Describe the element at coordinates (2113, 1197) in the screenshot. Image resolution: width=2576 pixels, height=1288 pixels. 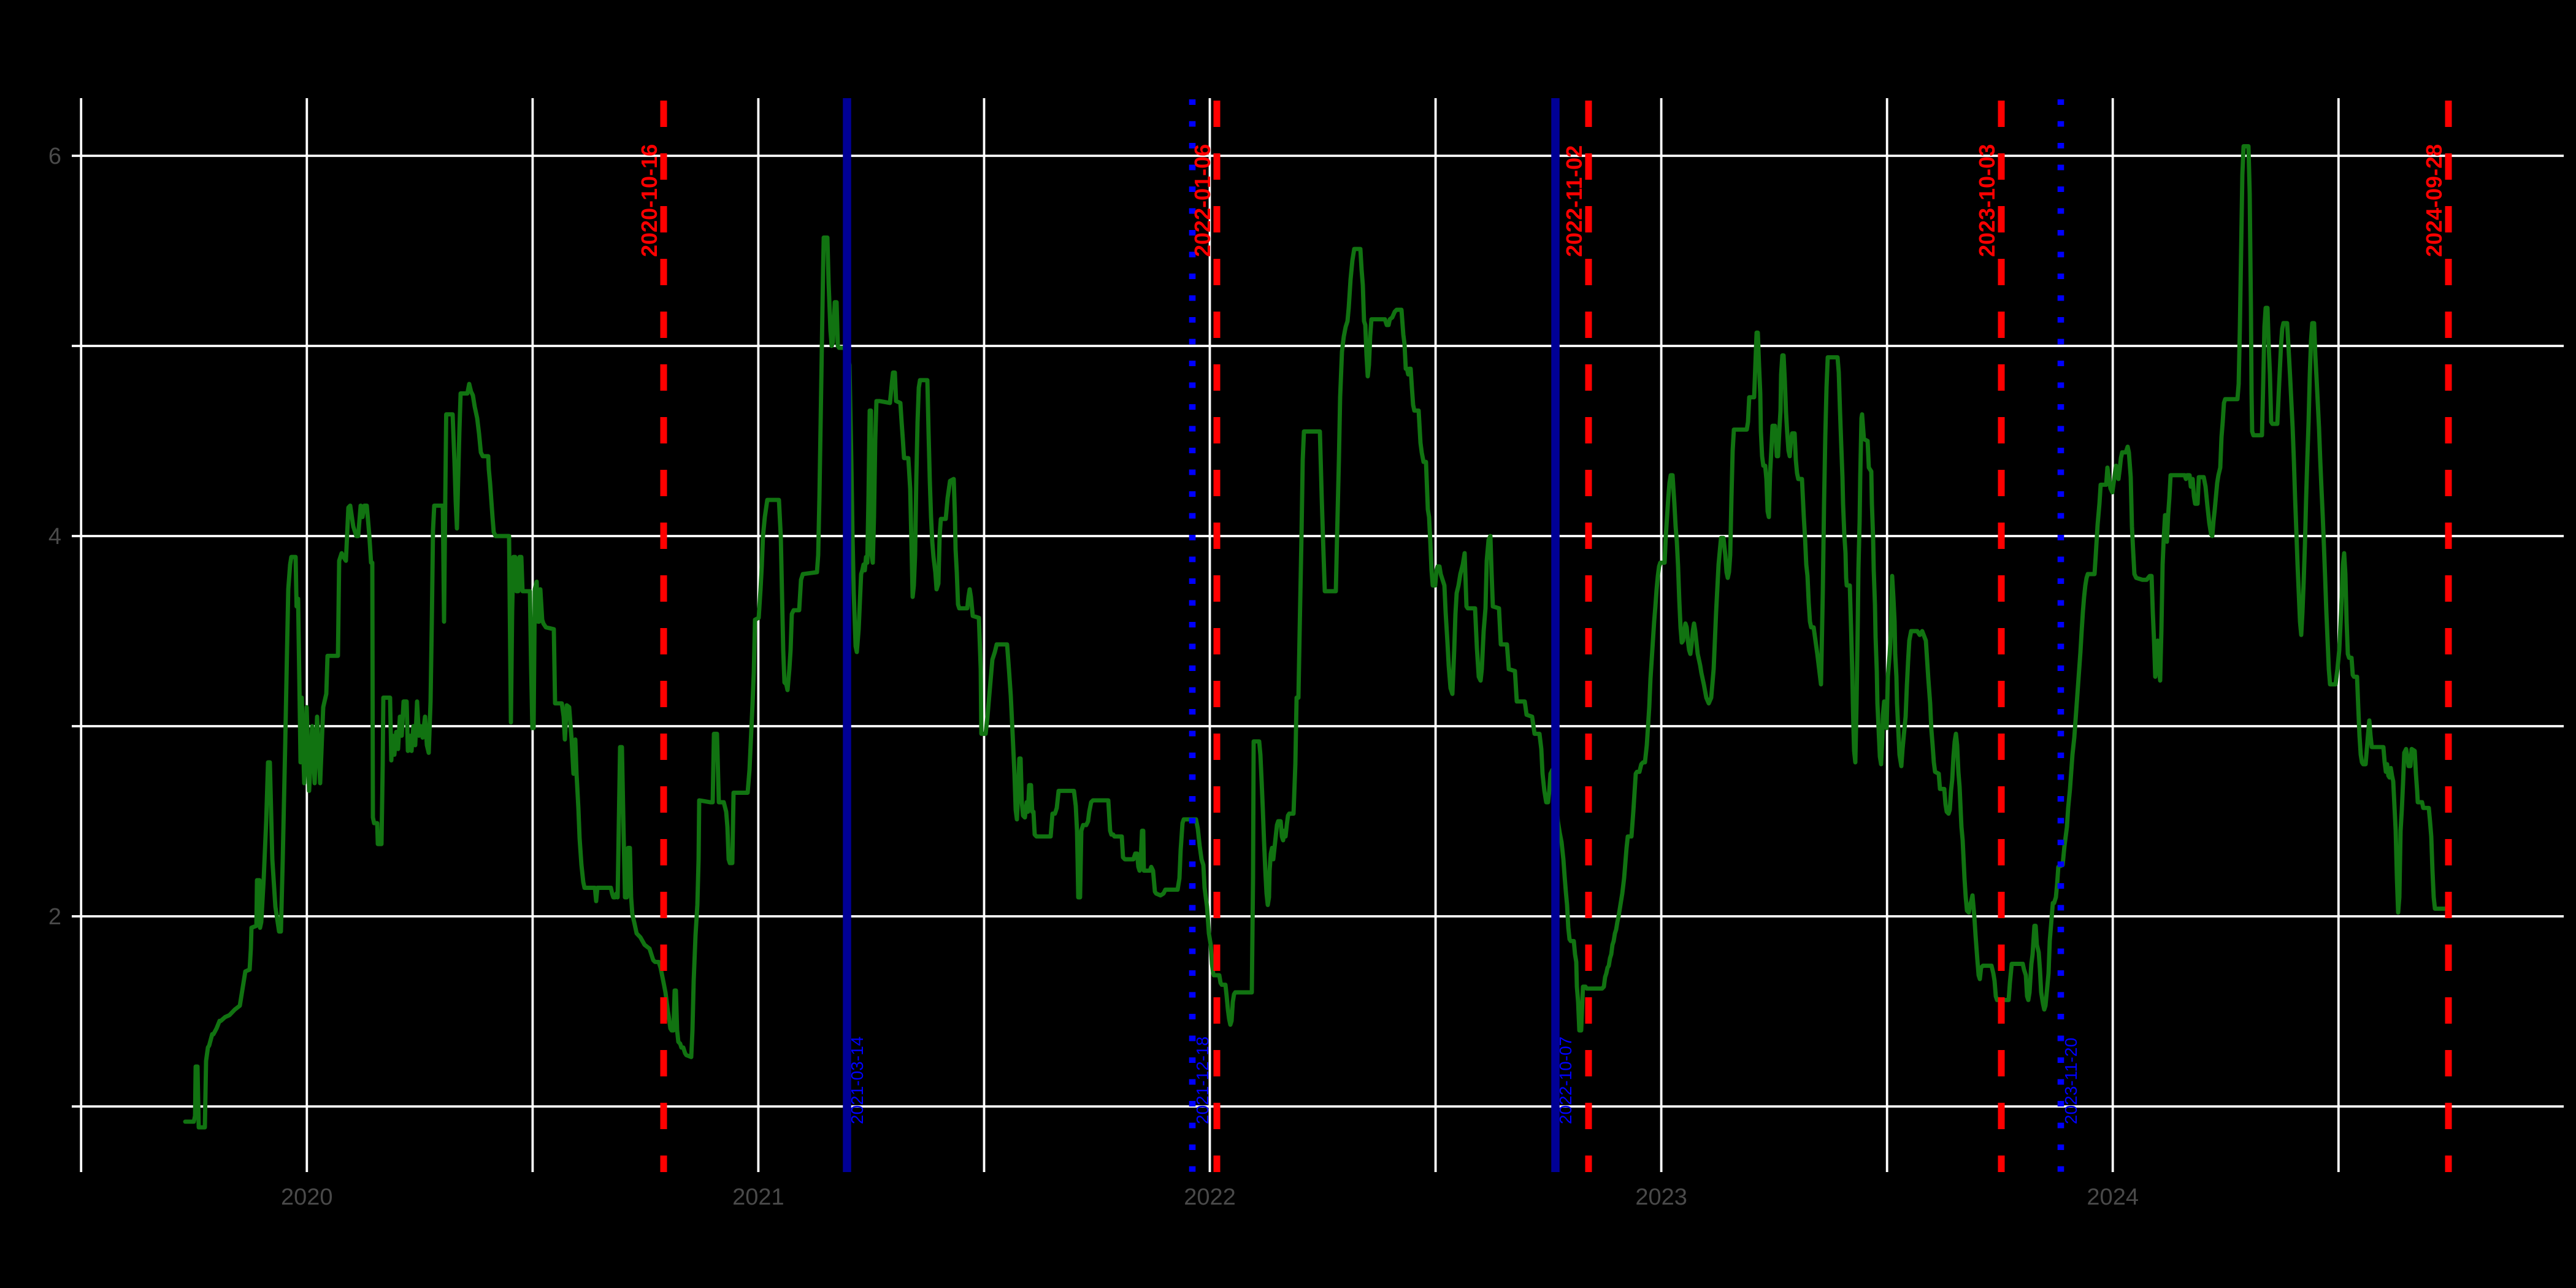
I see `svg-text: 2024` at that location.